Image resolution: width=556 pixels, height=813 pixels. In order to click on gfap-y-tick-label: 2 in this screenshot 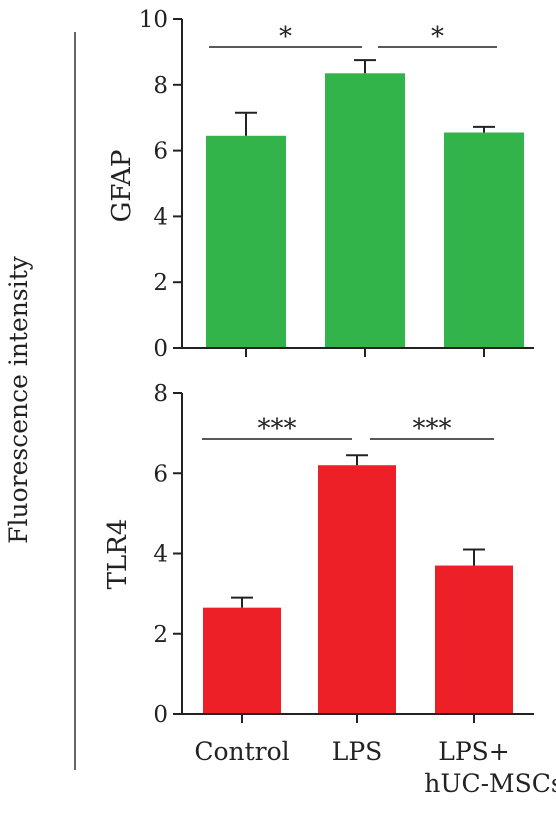, I will do `click(160, 283)`.